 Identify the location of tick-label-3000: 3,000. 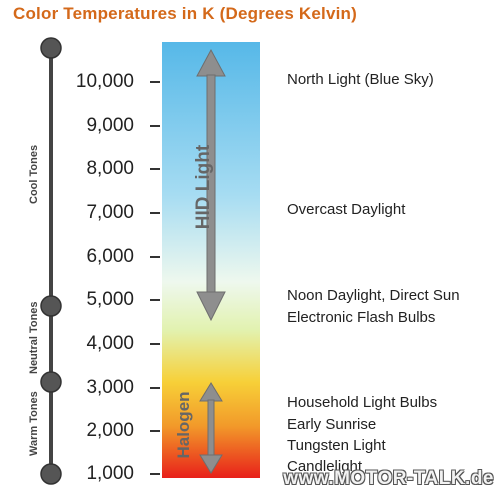
(110, 387).